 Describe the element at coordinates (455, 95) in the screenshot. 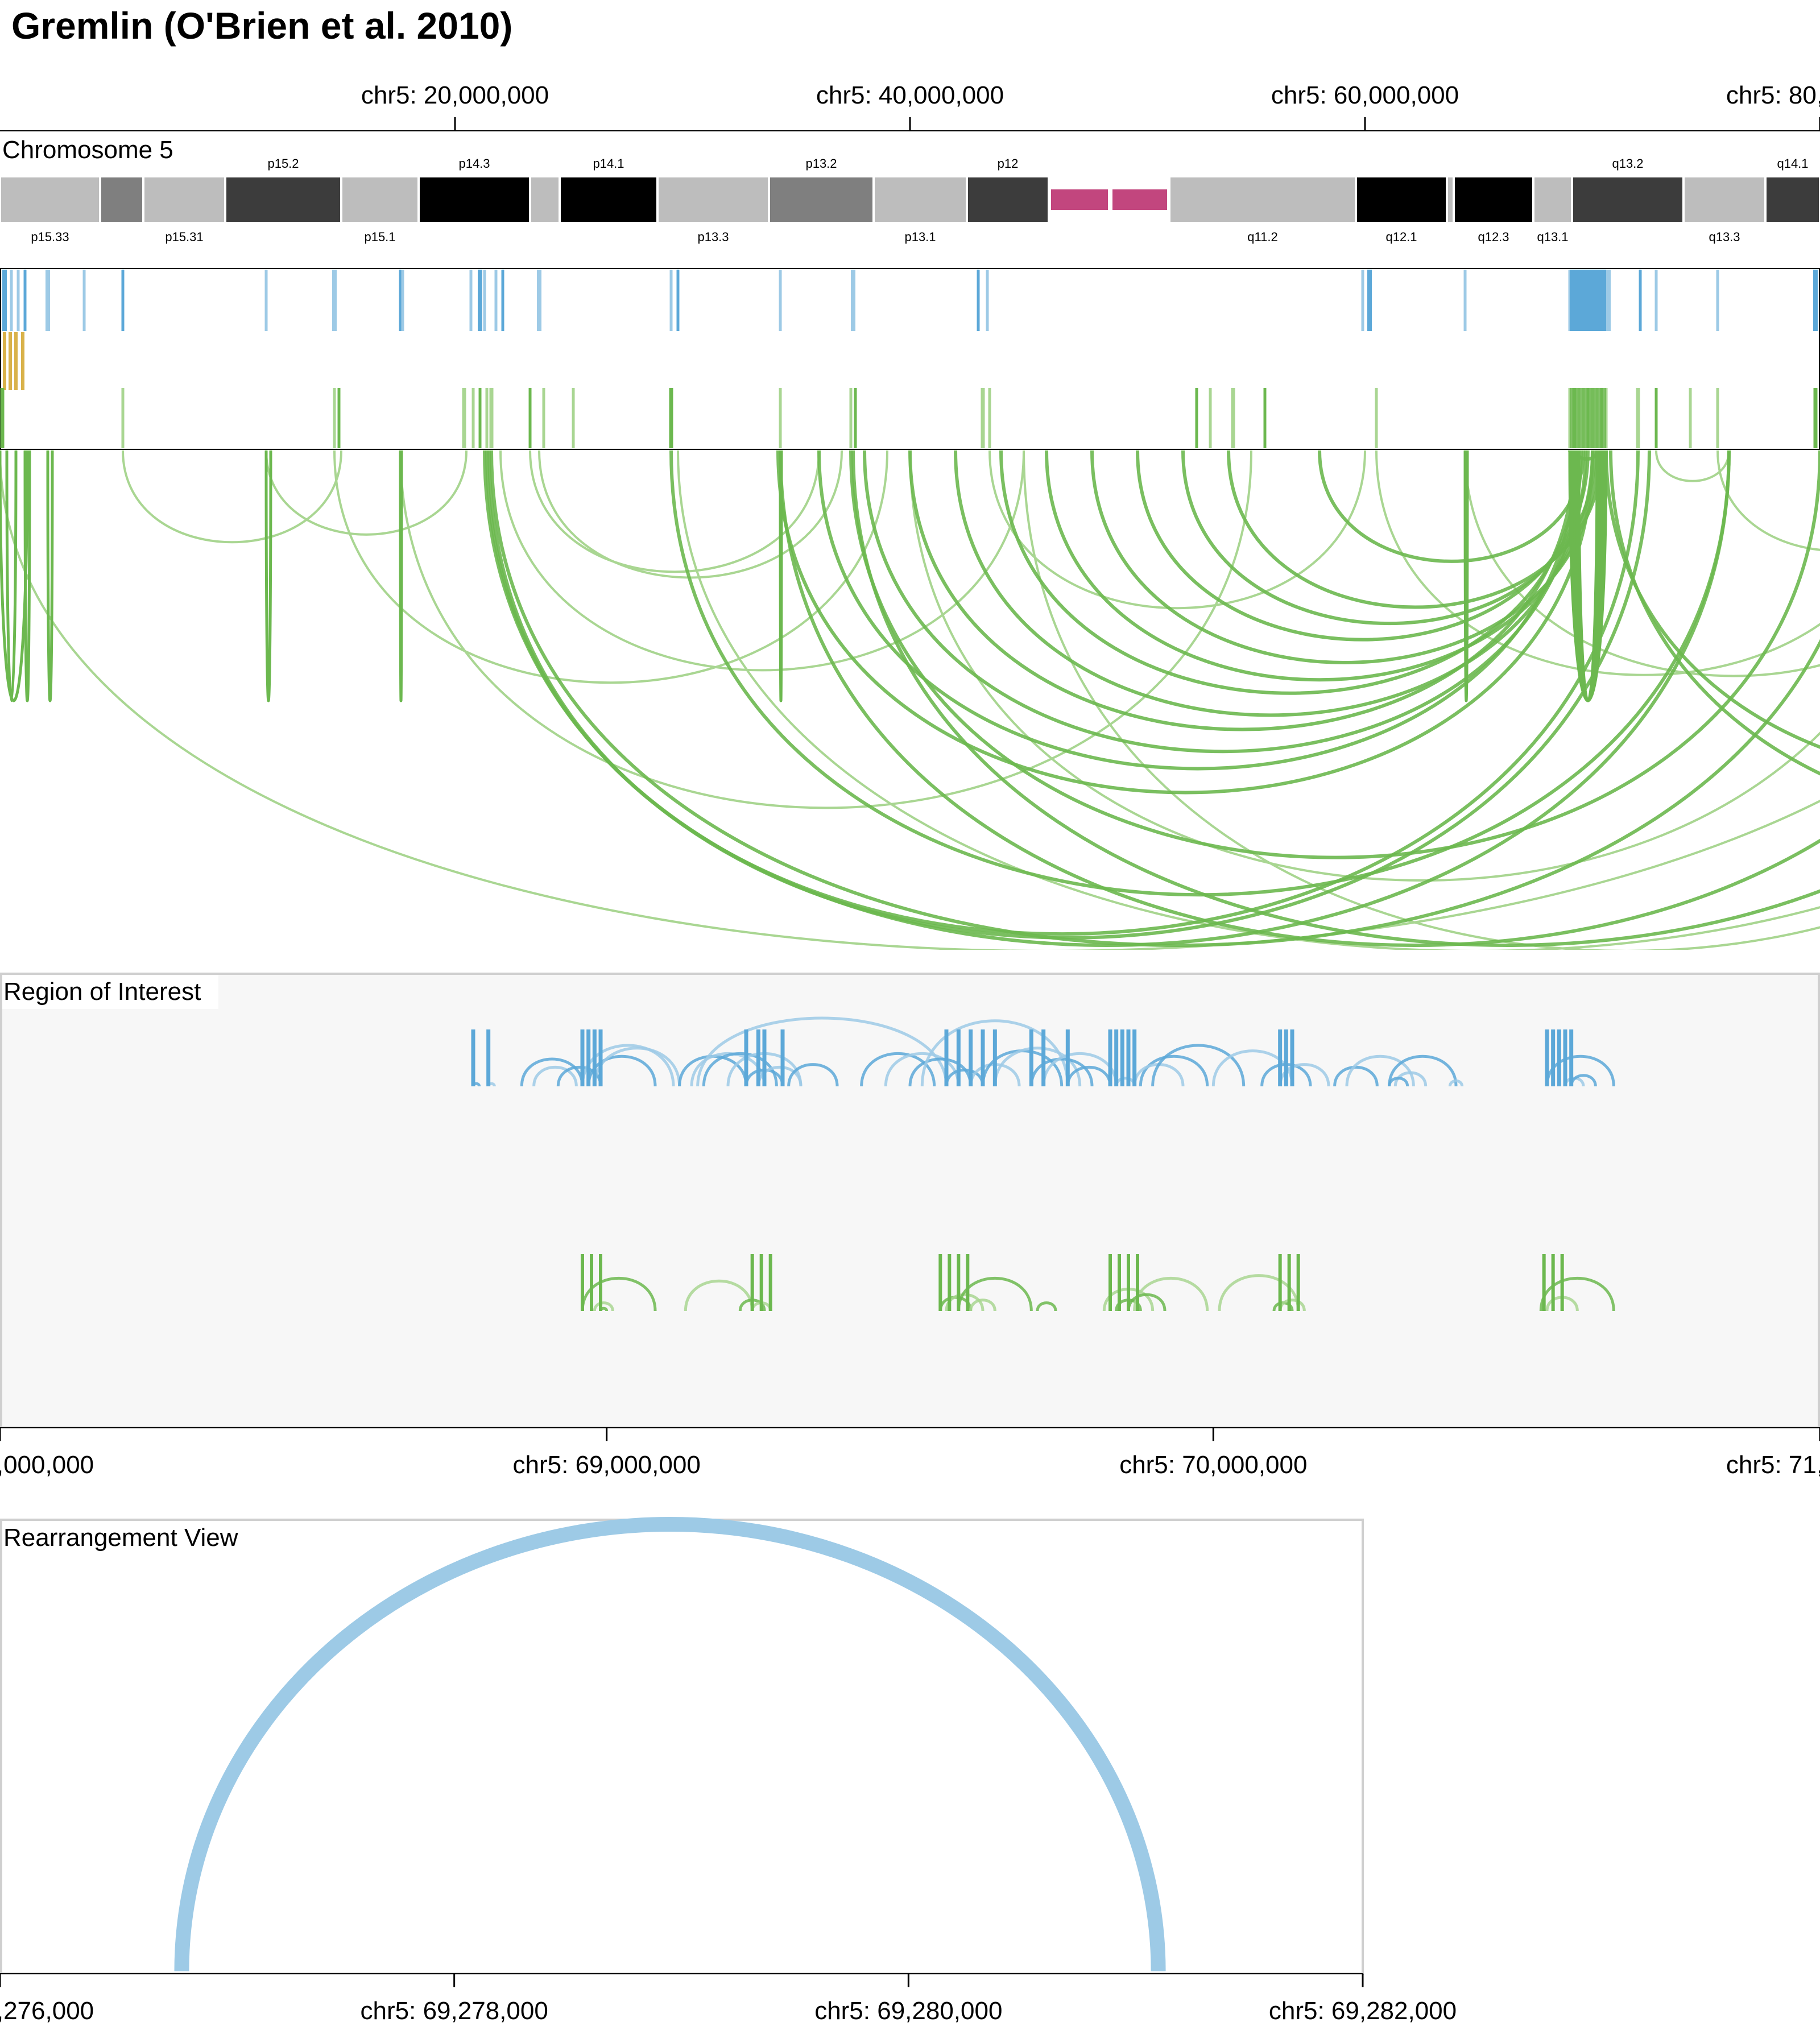

I see `tick-label: chr5: 20,000,000` at that location.